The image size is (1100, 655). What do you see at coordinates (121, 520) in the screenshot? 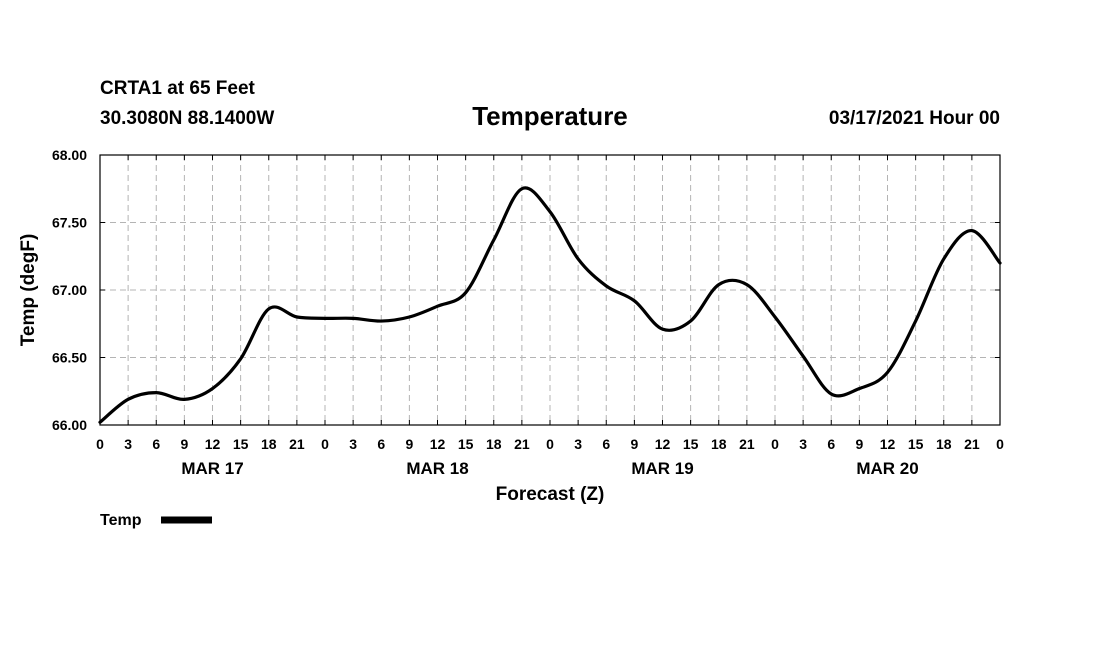
I see `legend-label: Temp` at bounding box center [121, 520].